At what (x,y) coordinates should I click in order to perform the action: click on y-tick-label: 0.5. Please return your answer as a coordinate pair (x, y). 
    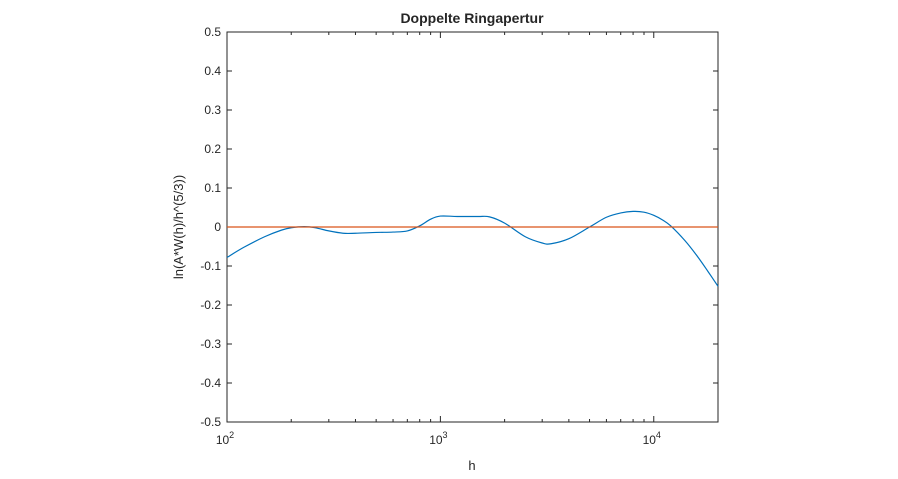
    Looking at the image, I should click on (212, 32).